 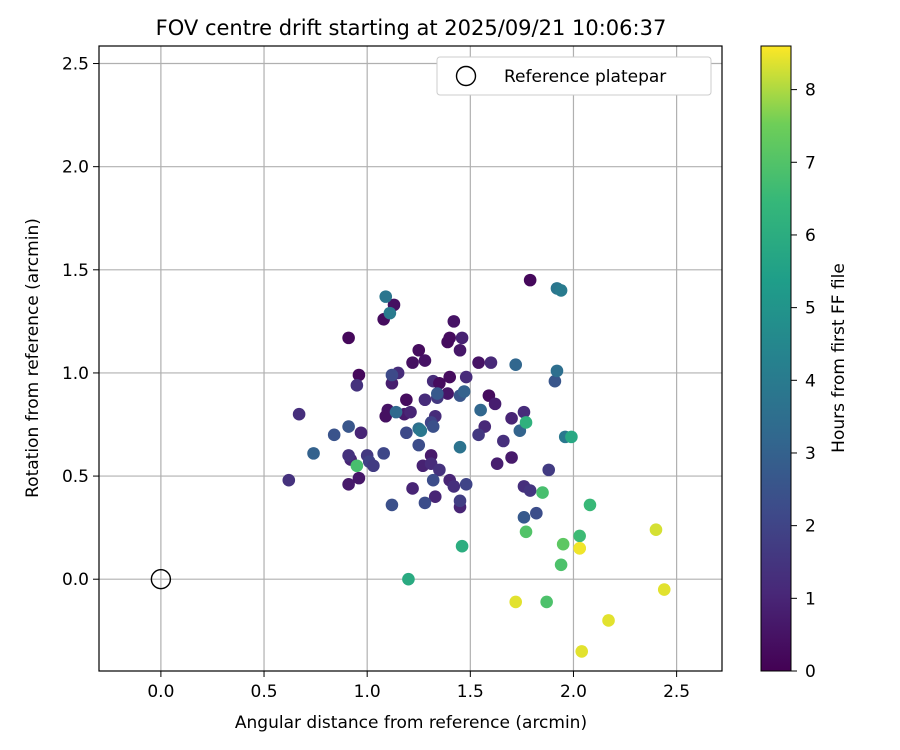 What do you see at coordinates (585, 77) in the screenshot?
I see `legend-entry-label: Reference platepar` at bounding box center [585, 77].